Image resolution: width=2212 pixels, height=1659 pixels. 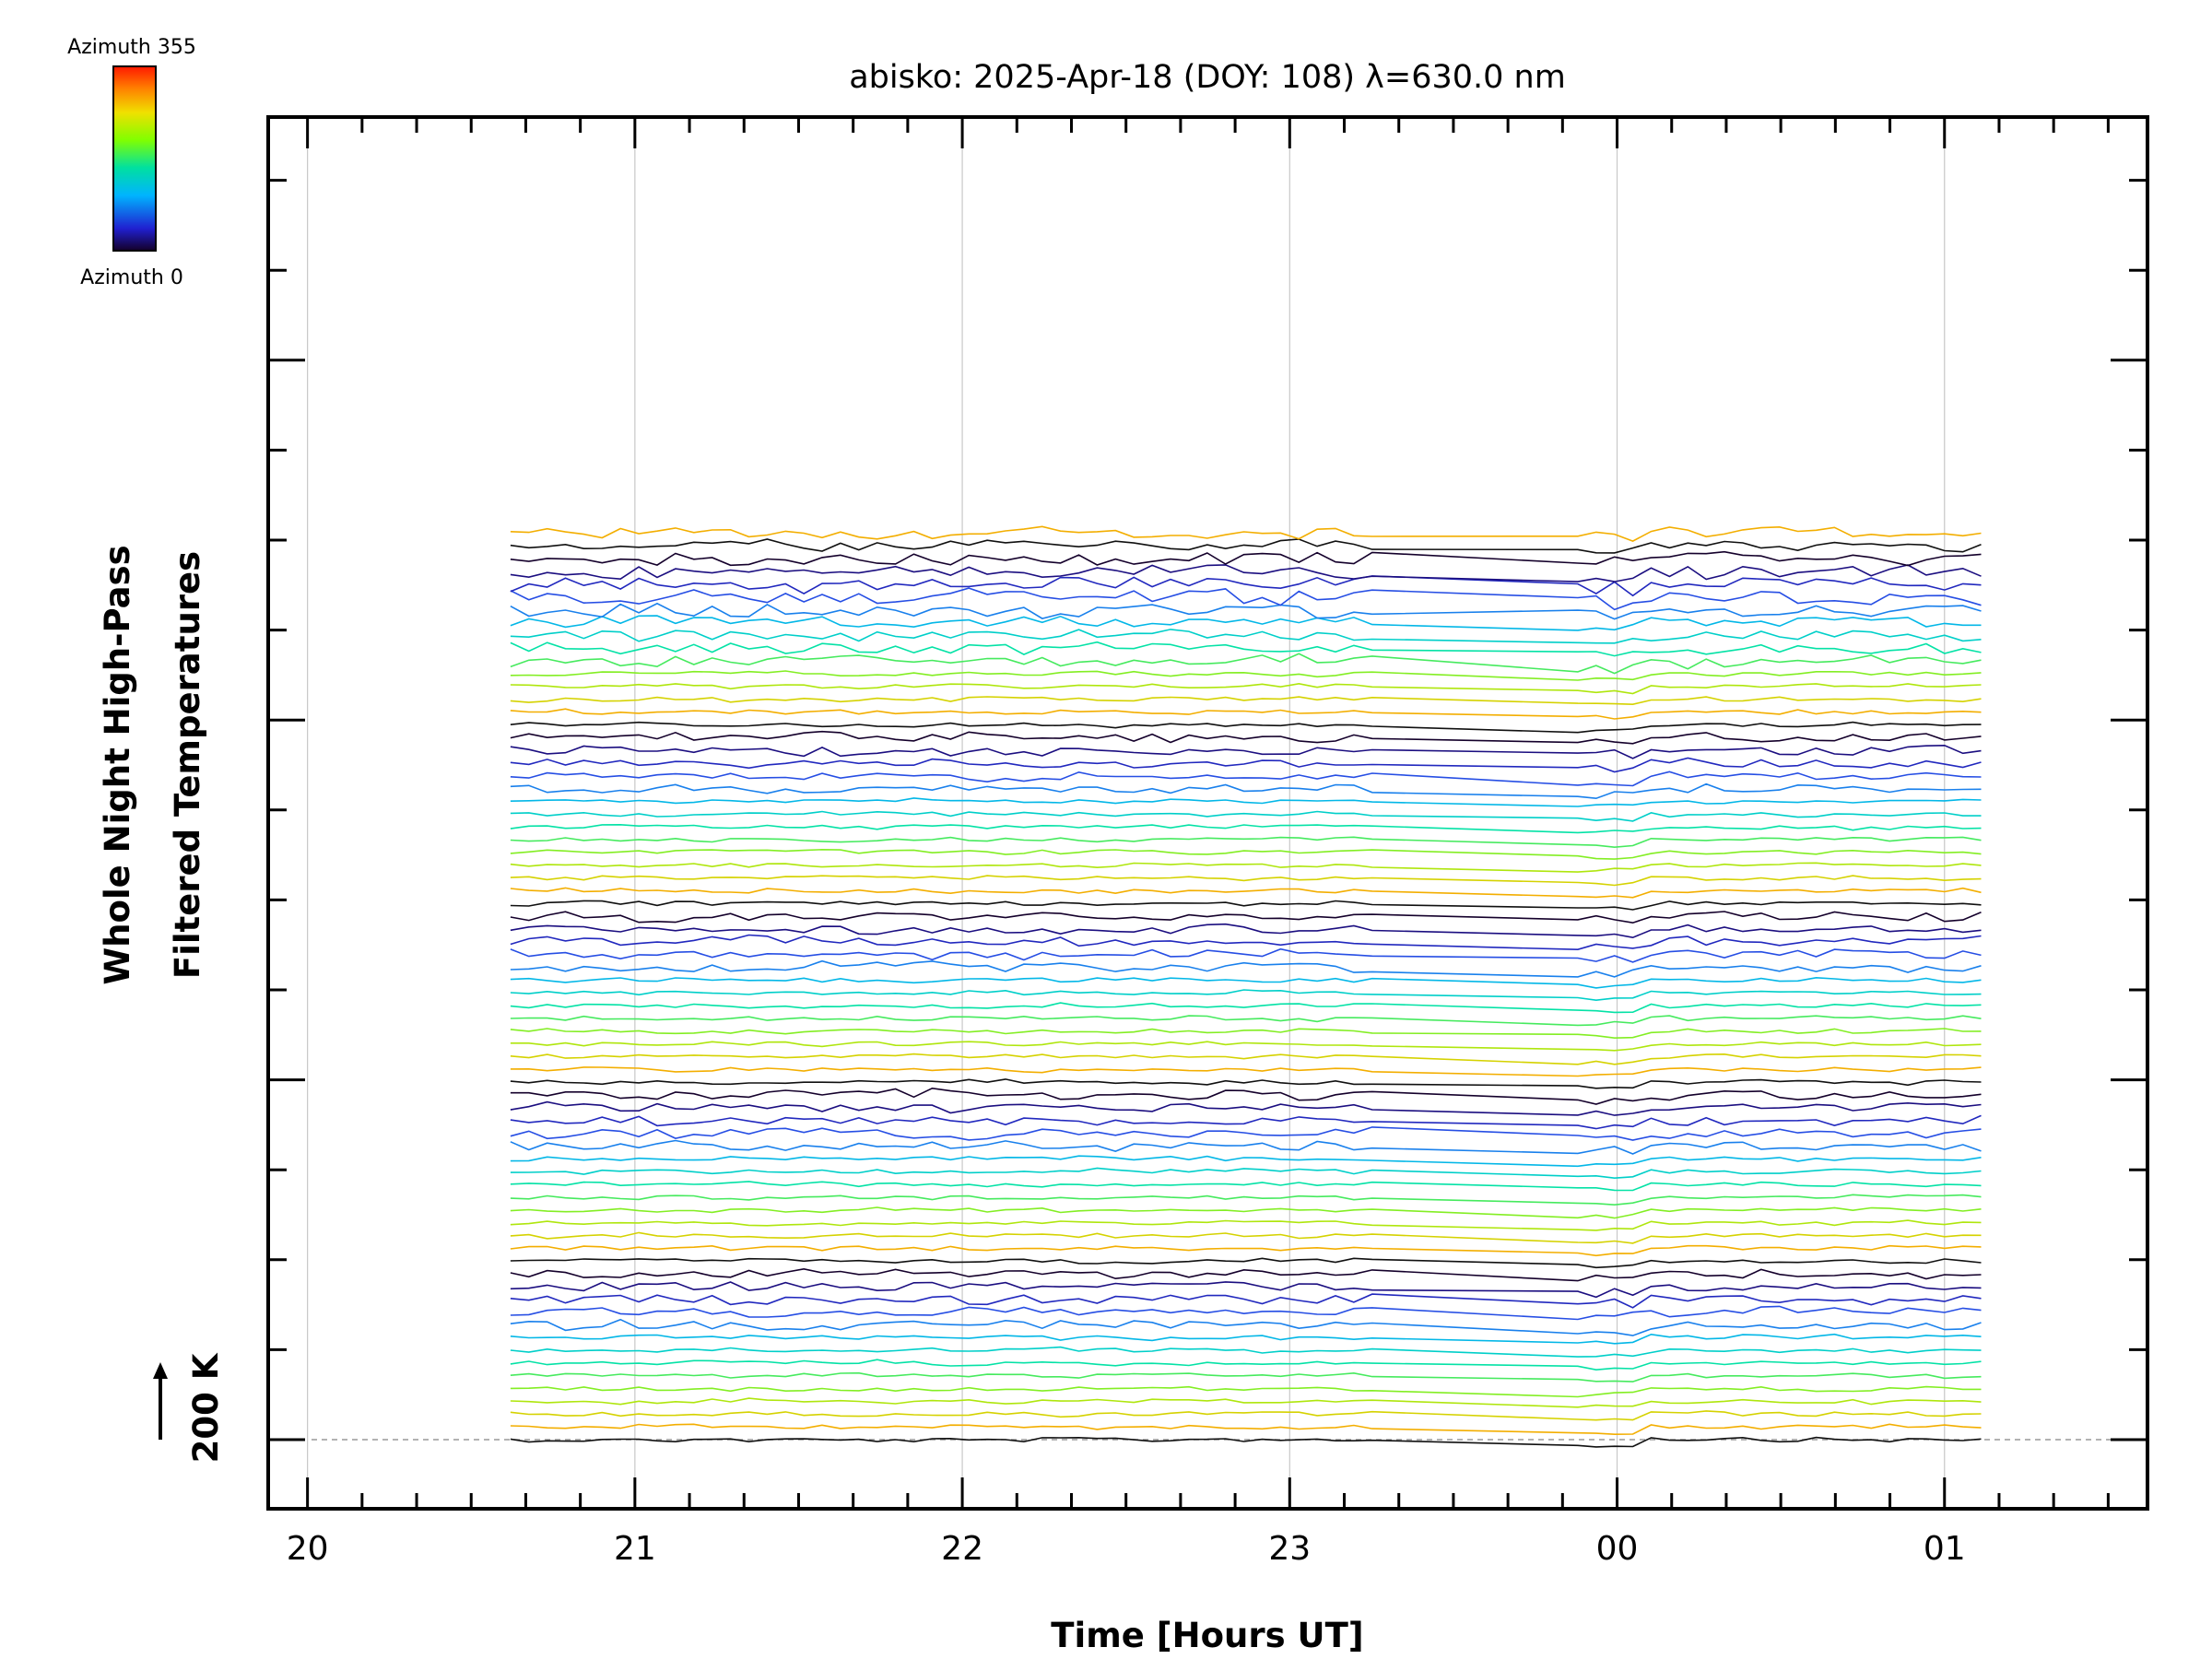 What do you see at coordinates (134, 158) in the screenshot?
I see `colorbar-gradient` at bounding box center [134, 158].